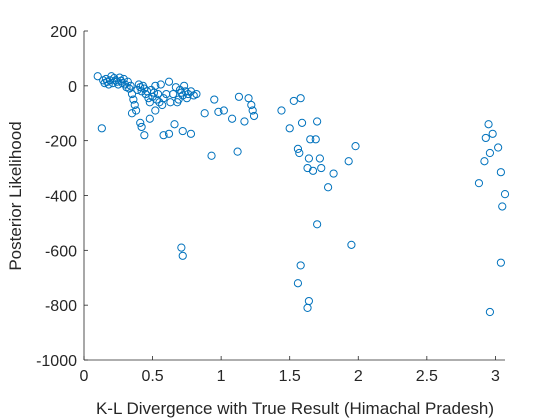 The height and width of the screenshot is (420, 560). Describe the element at coordinates (152, 376) in the screenshot. I see `x-tick-label: 0.5` at that location.